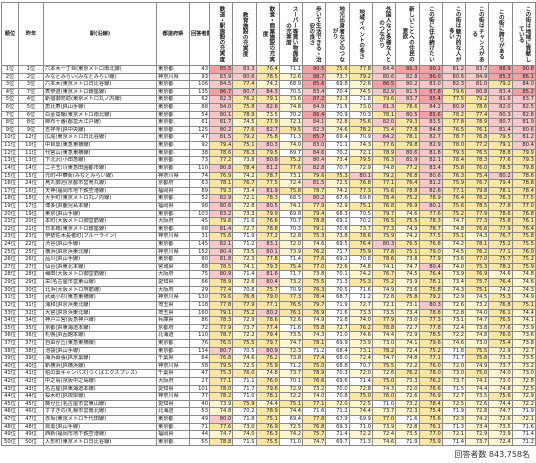  I want to click on respondents-cell: 47, so click(199, 138).